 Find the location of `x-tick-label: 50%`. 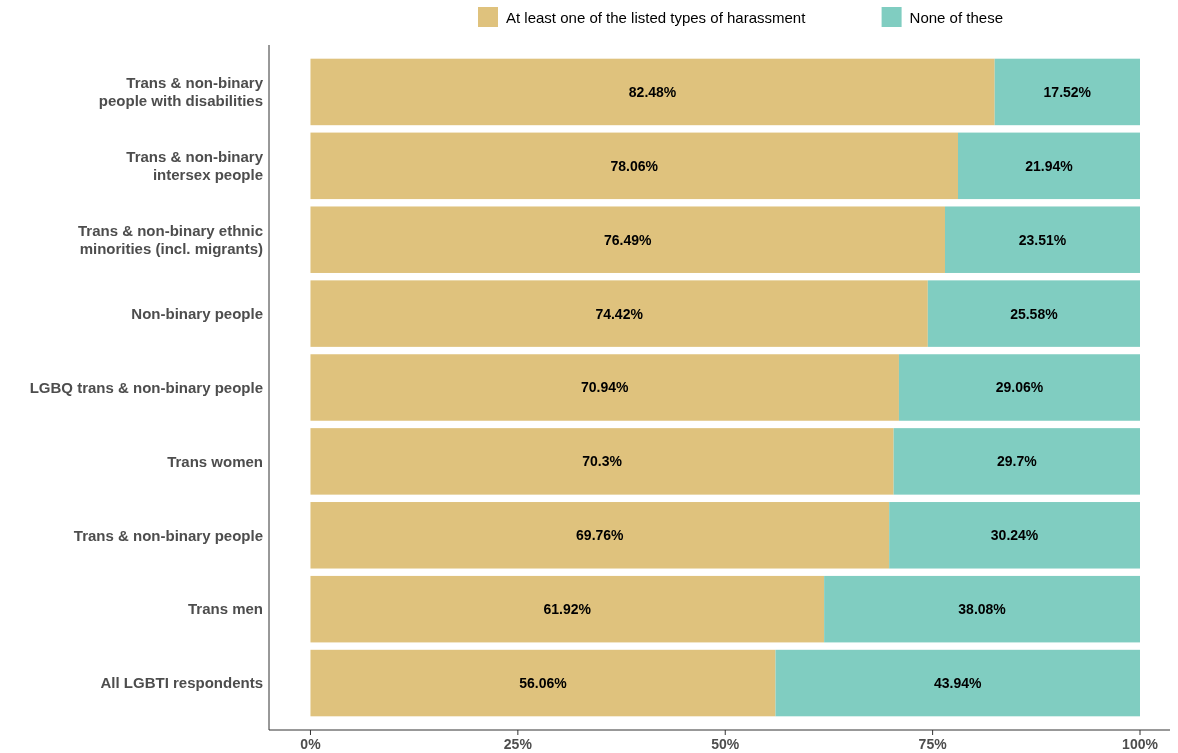

x-tick-label: 50% is located at coordinates (725, 744).